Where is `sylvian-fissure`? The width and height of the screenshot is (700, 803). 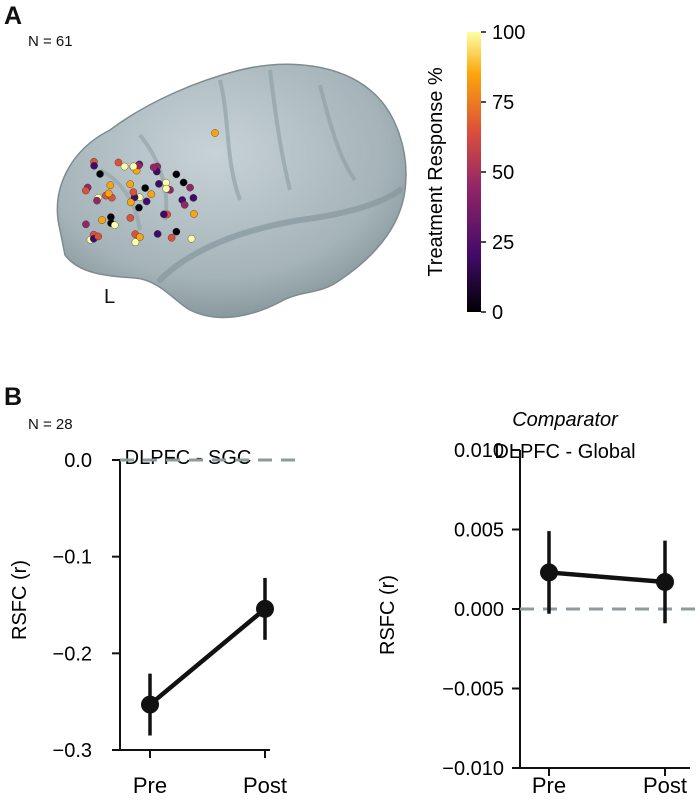
sylvian-fissure is located at coordinates (280, 235).